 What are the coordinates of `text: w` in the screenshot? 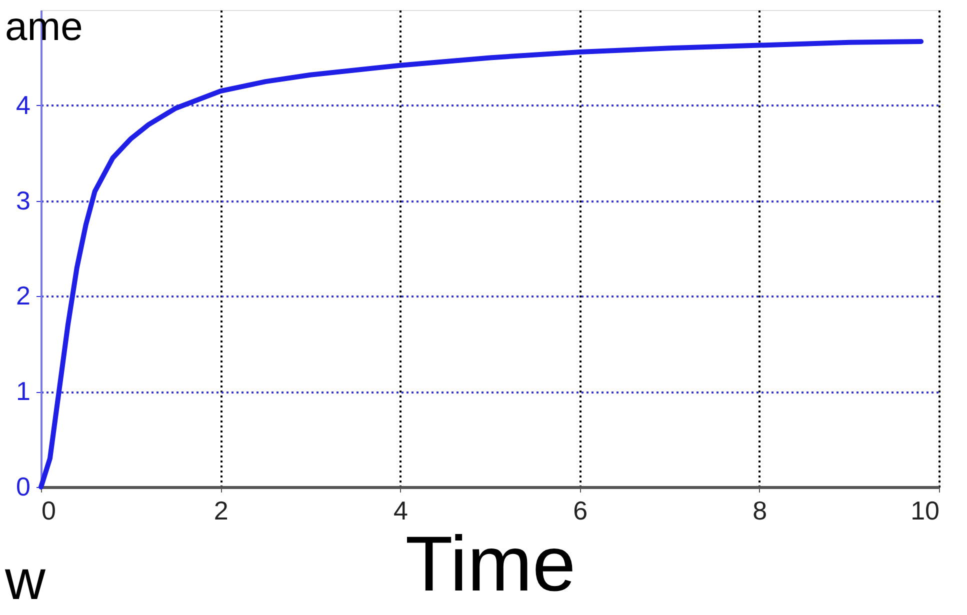 It's located at (25, 579).